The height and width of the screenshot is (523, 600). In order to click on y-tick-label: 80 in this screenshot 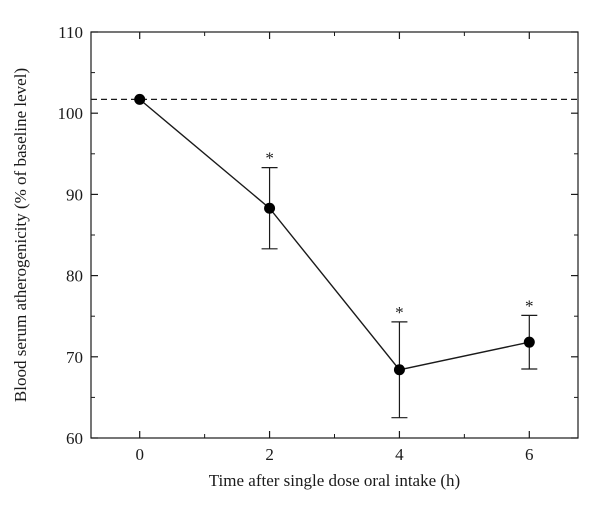, I will do `click(74, 276)`.